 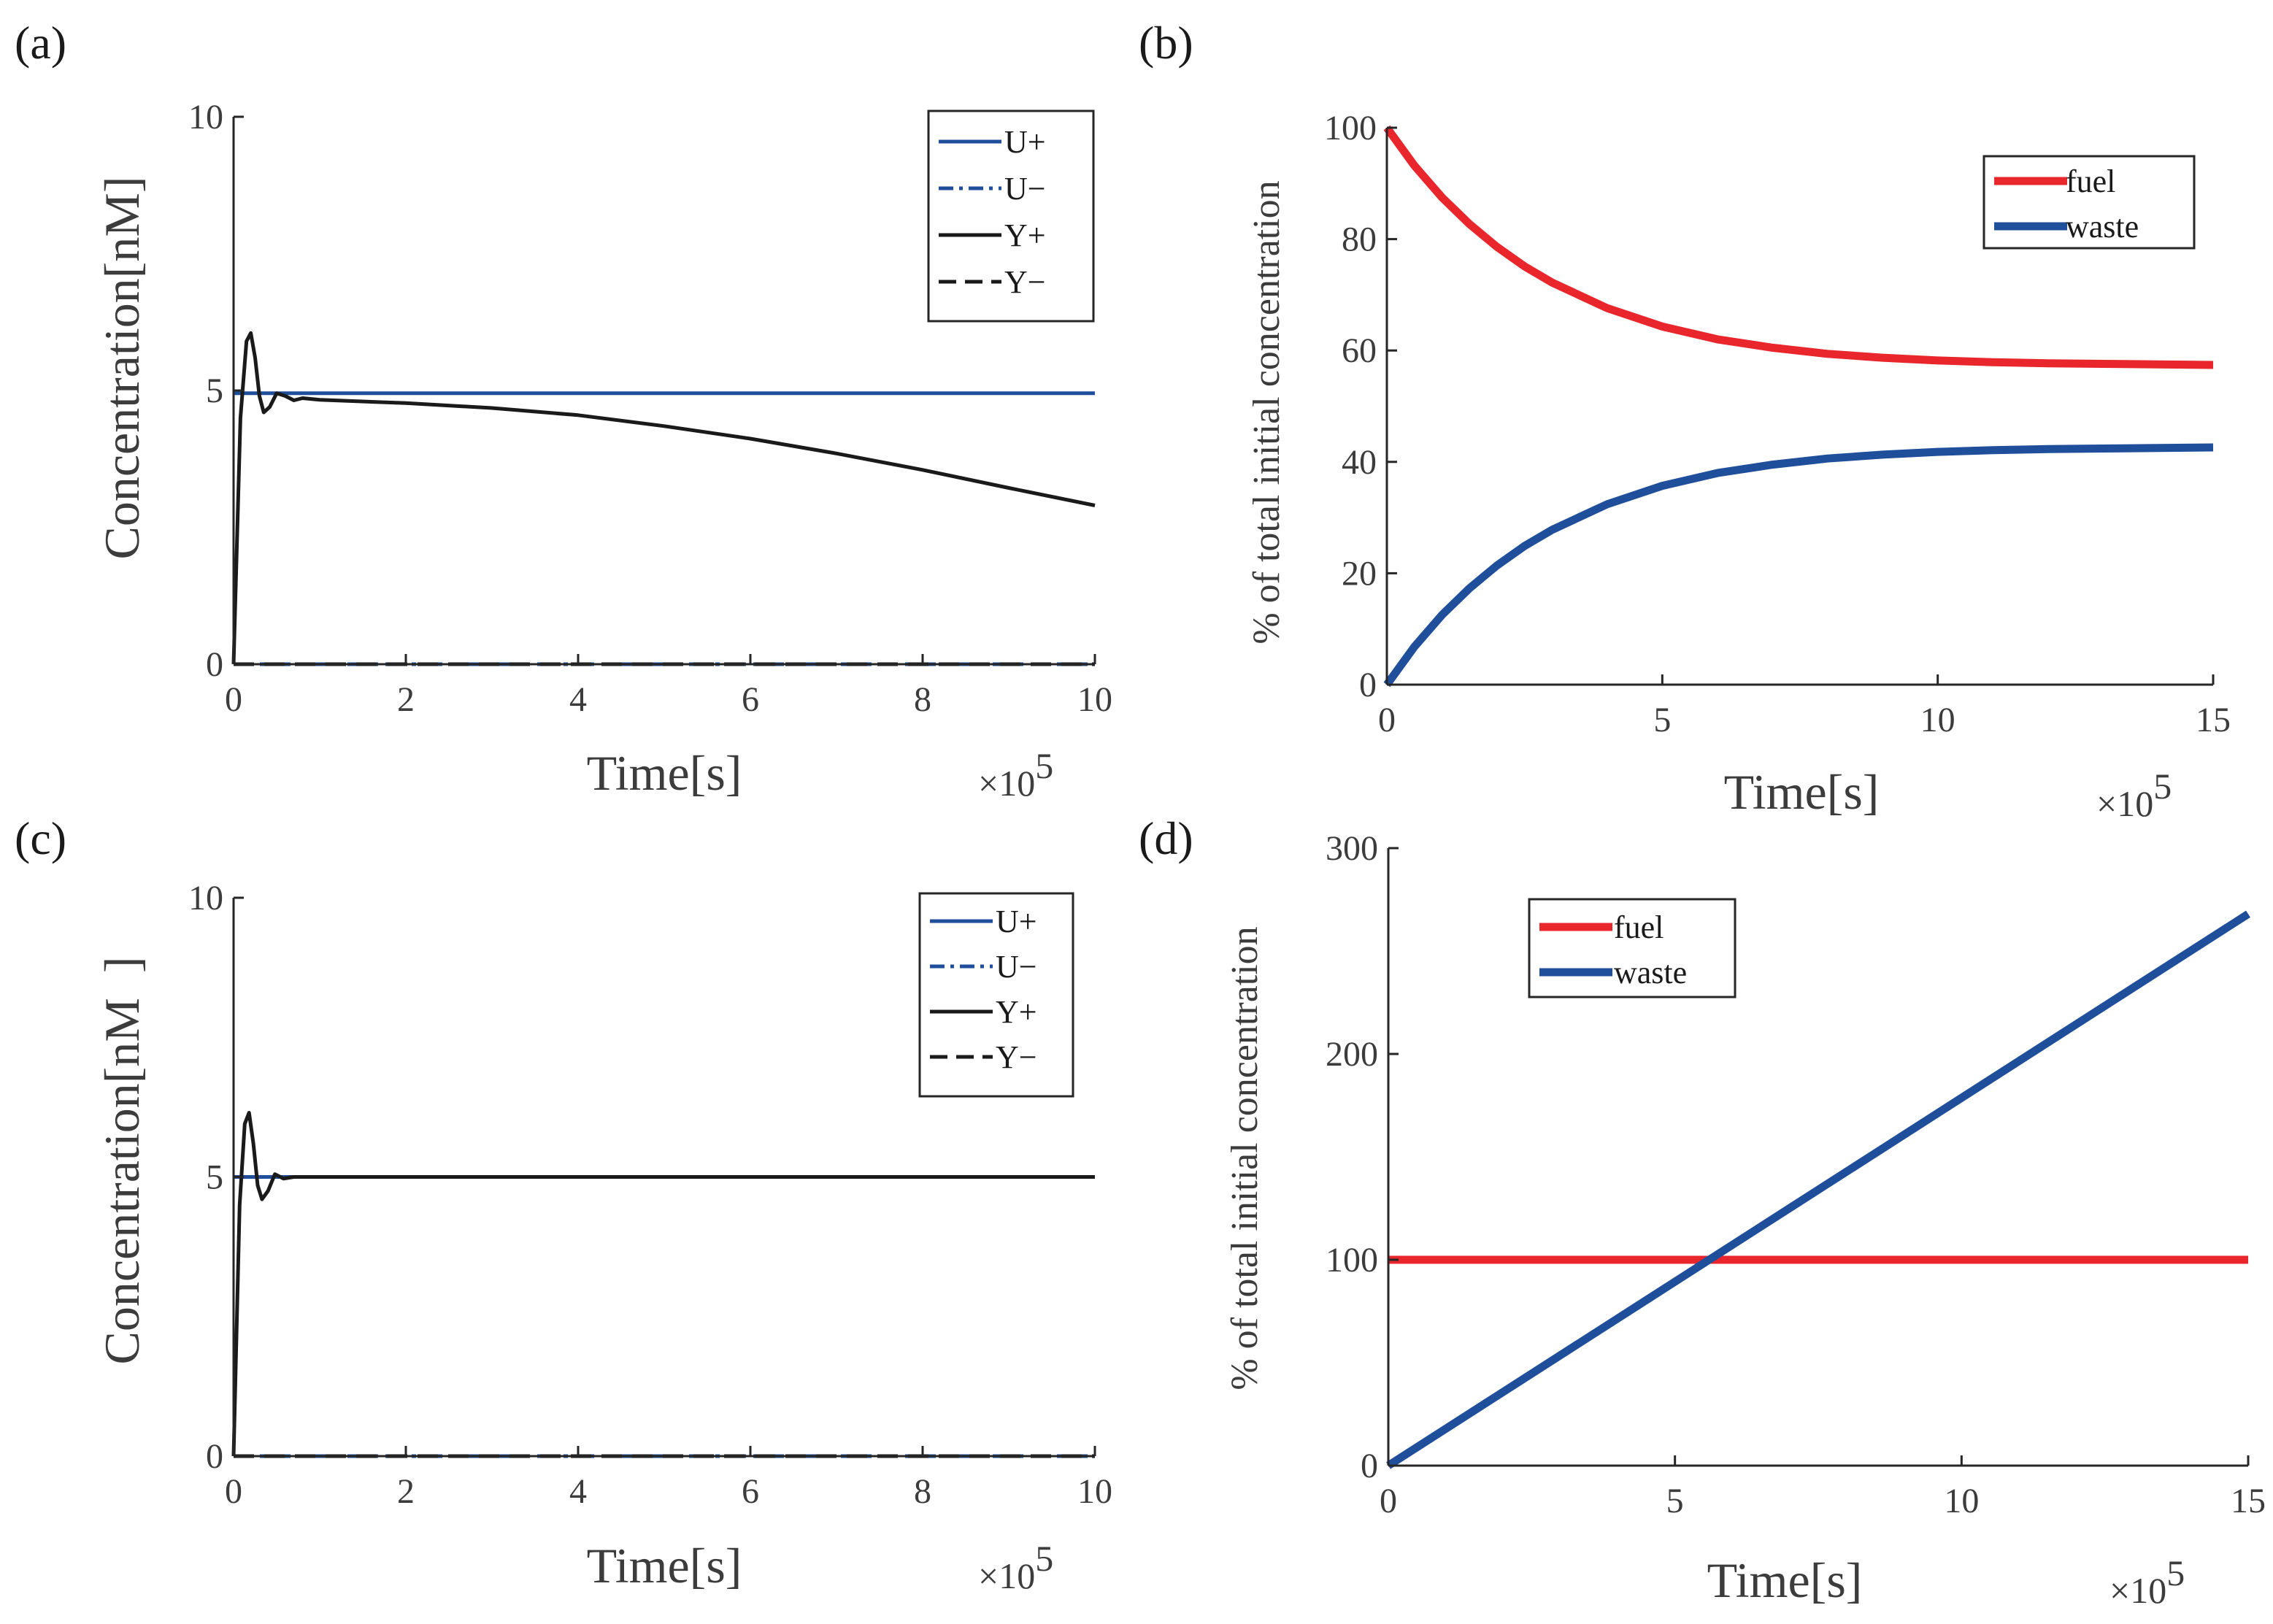 I want to click on x-tick-label-d-3: 15, so click(x=2248, y=1501).